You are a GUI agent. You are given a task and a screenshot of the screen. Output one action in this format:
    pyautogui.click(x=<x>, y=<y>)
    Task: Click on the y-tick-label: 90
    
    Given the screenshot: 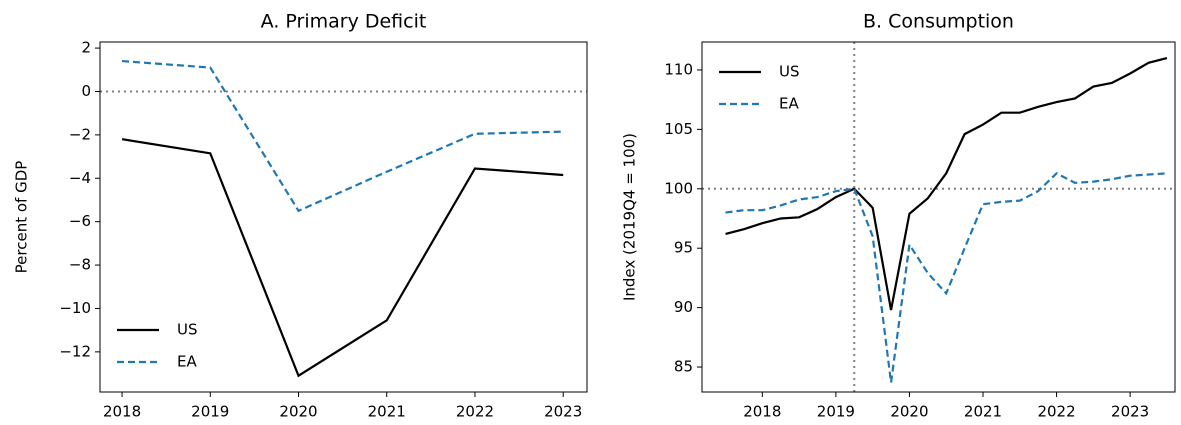 What is the action you would take?
    pyautogui.click(x=683, y=307)
    